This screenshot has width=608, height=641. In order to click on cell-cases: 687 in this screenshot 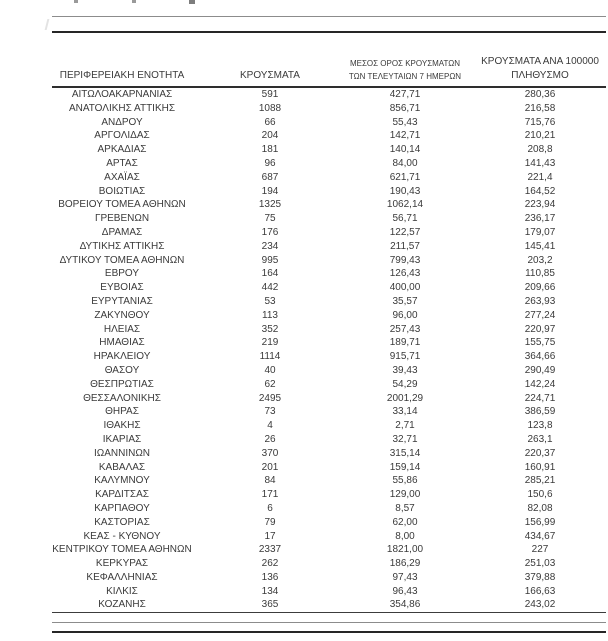, I will do `click(270, 177)`.